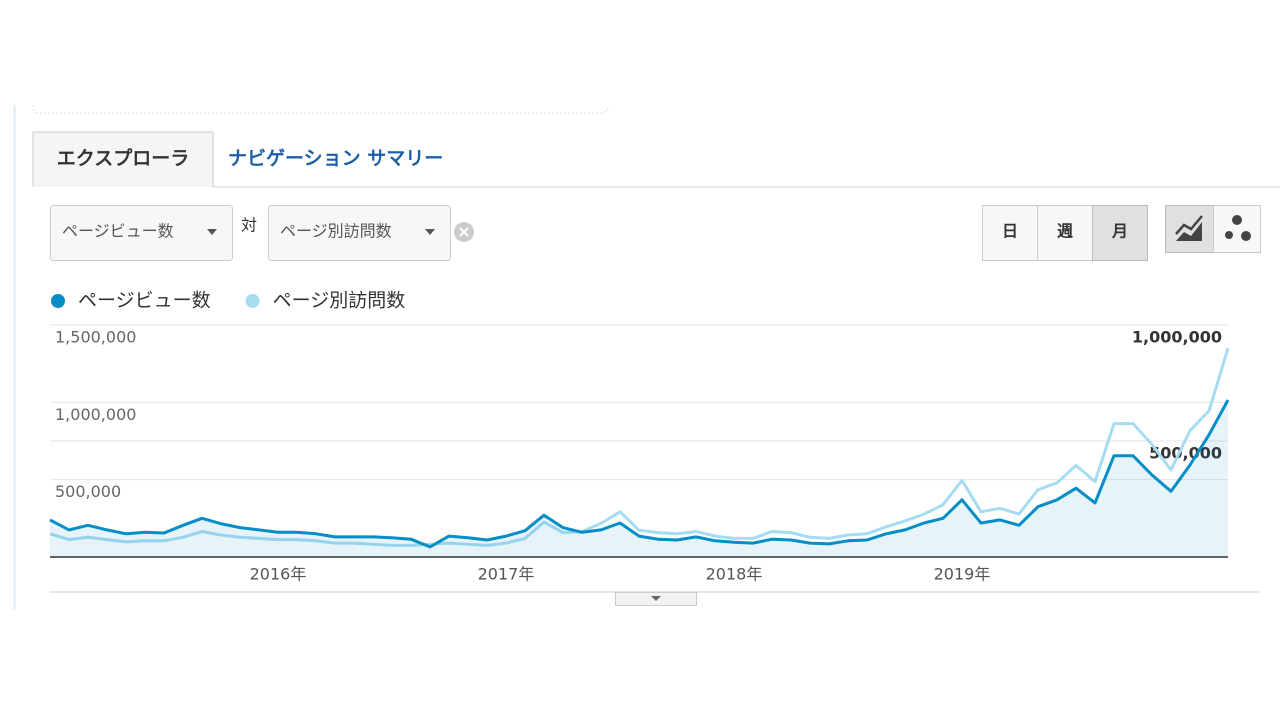 The image size is (1280, 724). What do you see at coordinates (95, 414) in the screenshot?
I see `y-tick-label: 1,000,000` at bounding box center [95, 414].